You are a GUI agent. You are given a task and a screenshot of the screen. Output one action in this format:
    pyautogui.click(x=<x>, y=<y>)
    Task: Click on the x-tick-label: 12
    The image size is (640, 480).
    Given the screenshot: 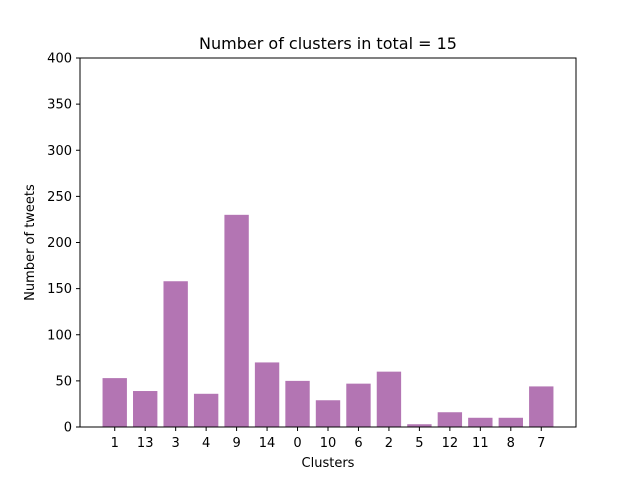 What is the action you would take?
    pyautogui.click(x=450, y=443)
    